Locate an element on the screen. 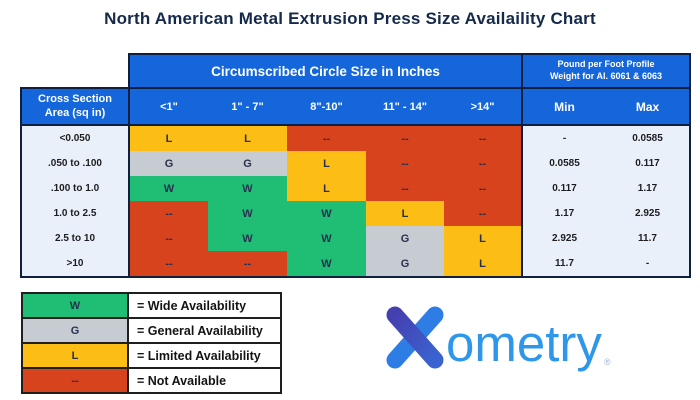  column-header-gt14in: >14" is located at coordinates (483, 106).